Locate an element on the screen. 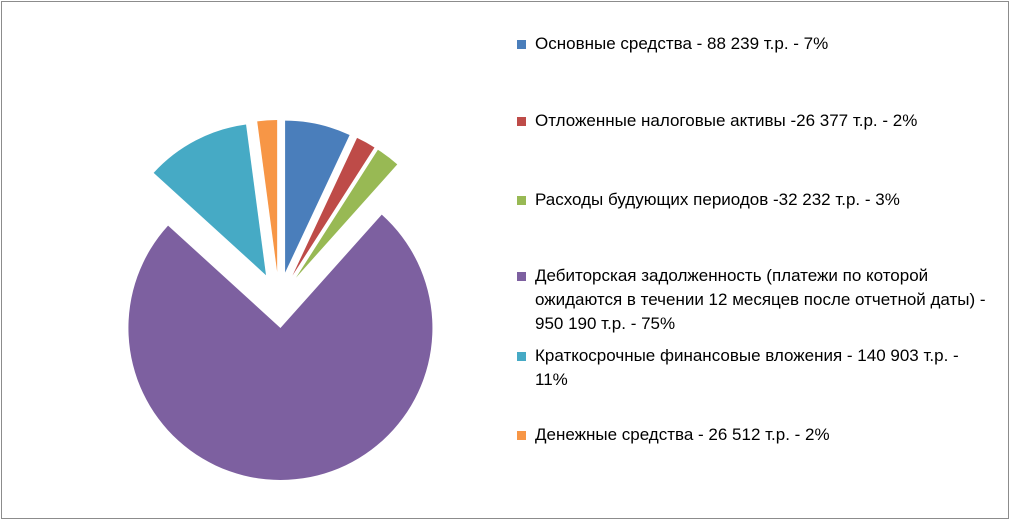 Image resolution: width=1012 pixels, height=522 pixels. legend-label: Основные средства - 88 239 т.р. - 7% is located at coordinates (682, 43).